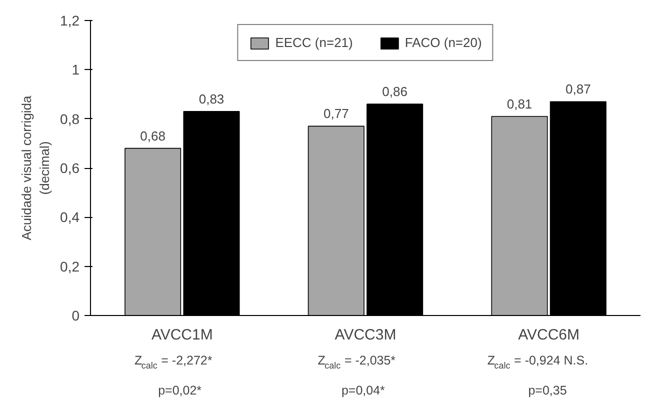  I want to click on data-label: 0,81, so click(519, 104).